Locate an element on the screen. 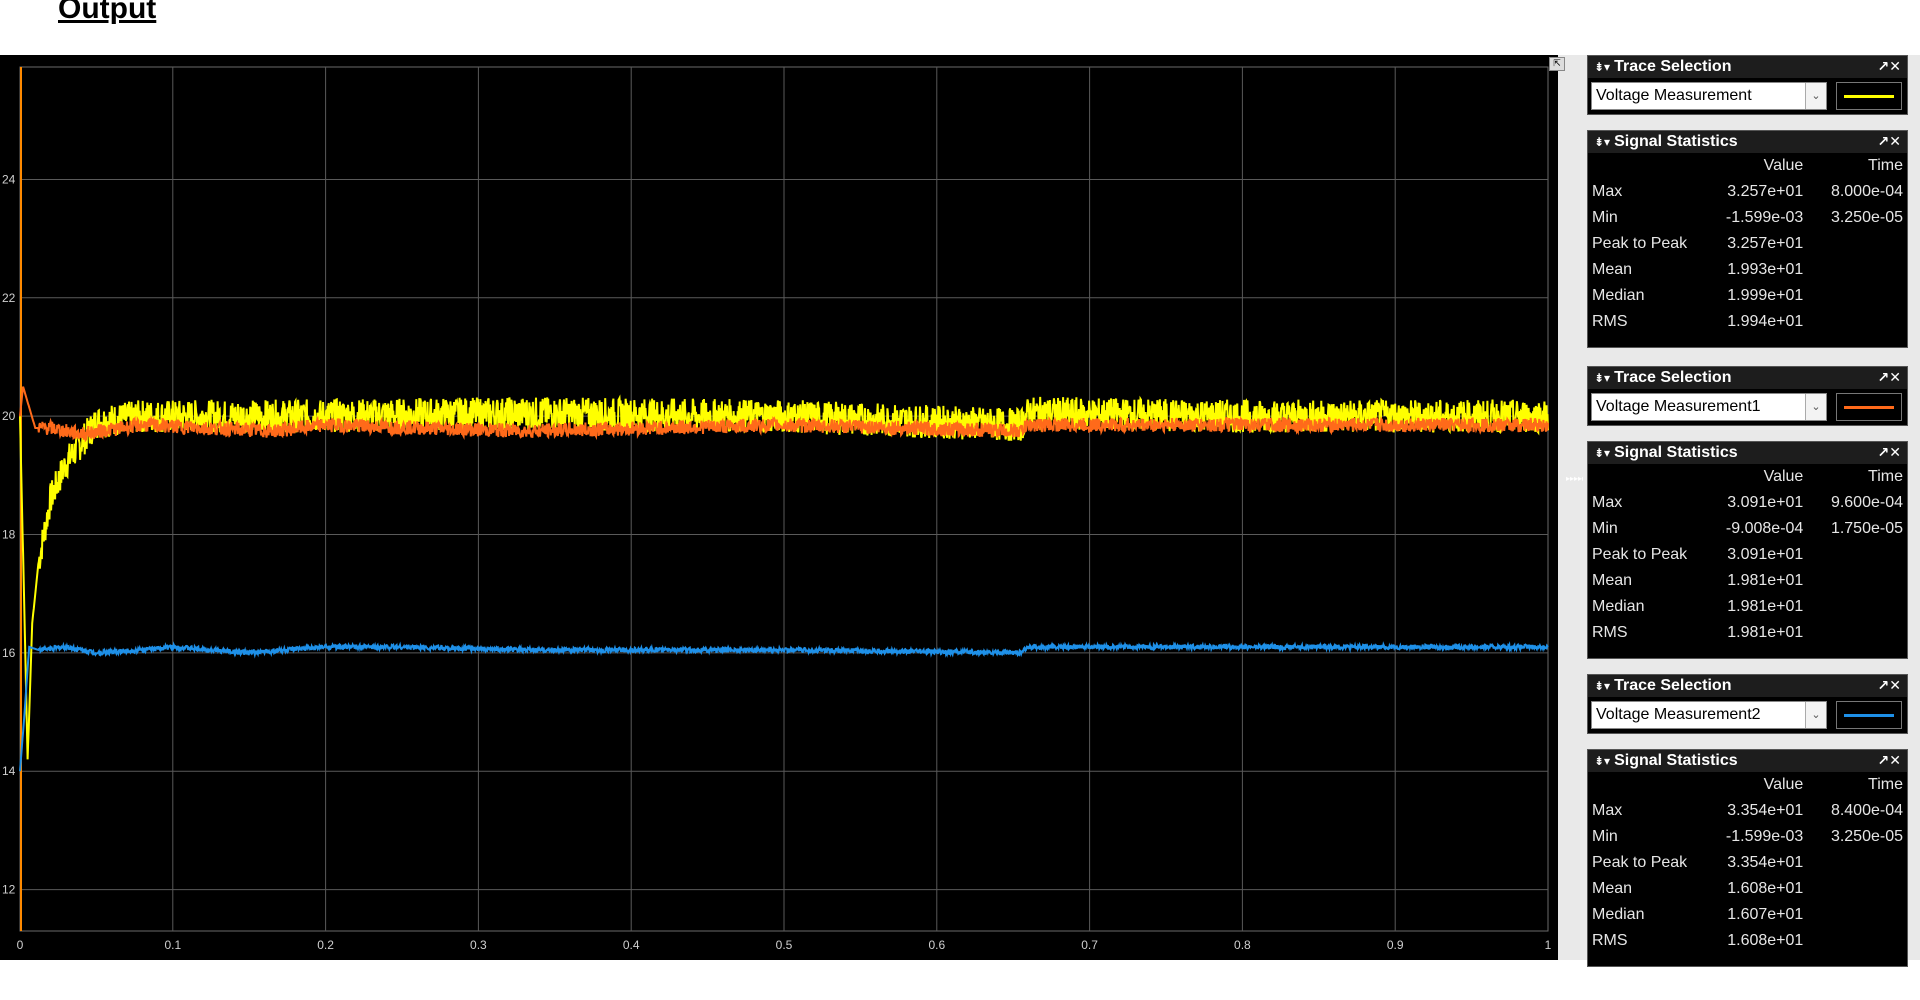 Image resolution: width=1920 pixels, height=1000 pixels. stats-row: Median 1.607e+01 is located at coordinates (1747, 915).